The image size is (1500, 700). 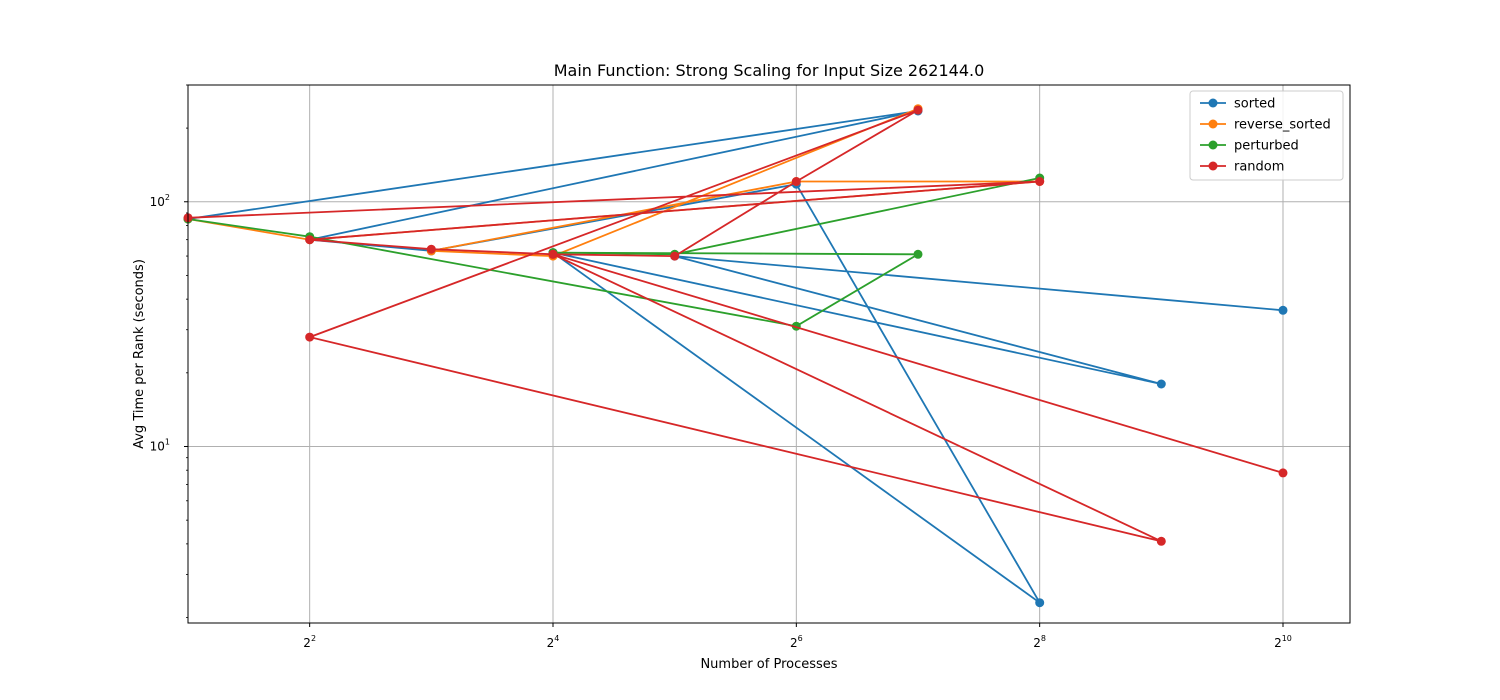 I want to click on legend-label-perturbed: perturbed, so click(x=1266, y=146).